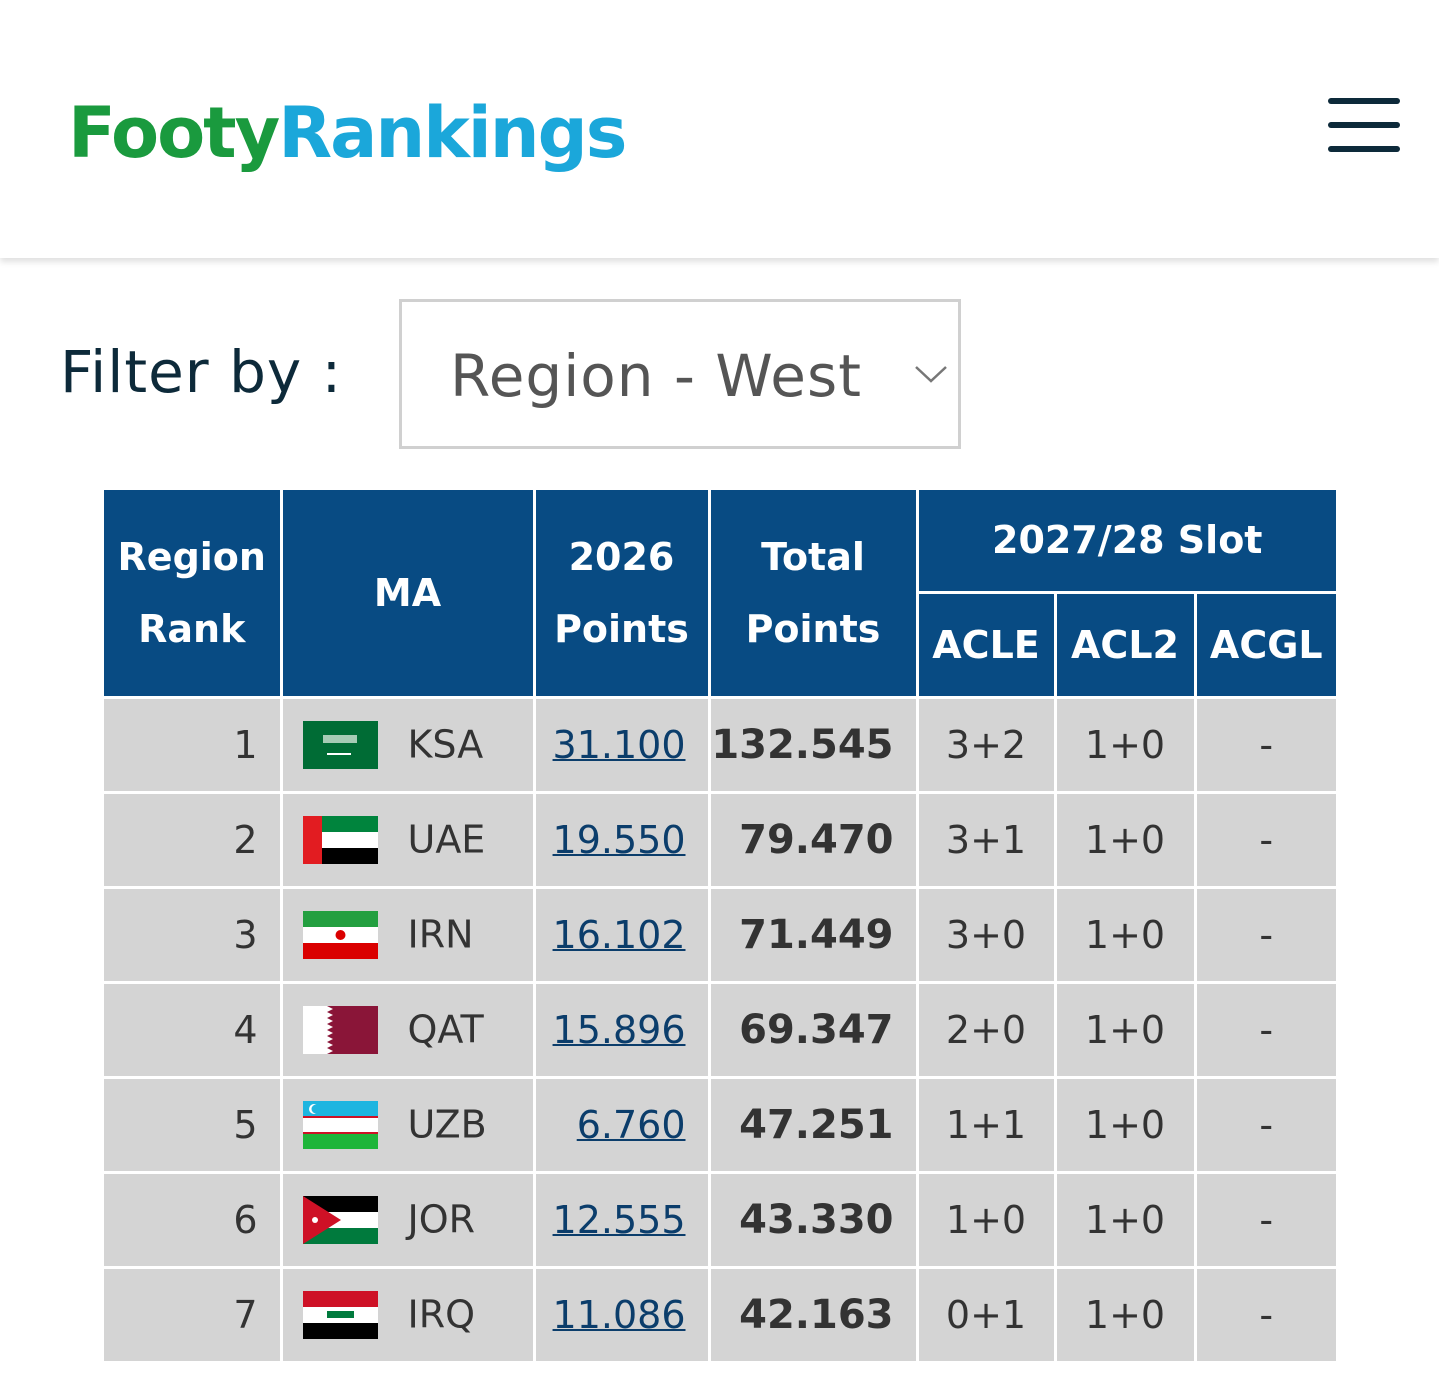 This screenshot has height=1375, width=1439. I want to click on slot-cell: 1+1, so click(986, 1124).